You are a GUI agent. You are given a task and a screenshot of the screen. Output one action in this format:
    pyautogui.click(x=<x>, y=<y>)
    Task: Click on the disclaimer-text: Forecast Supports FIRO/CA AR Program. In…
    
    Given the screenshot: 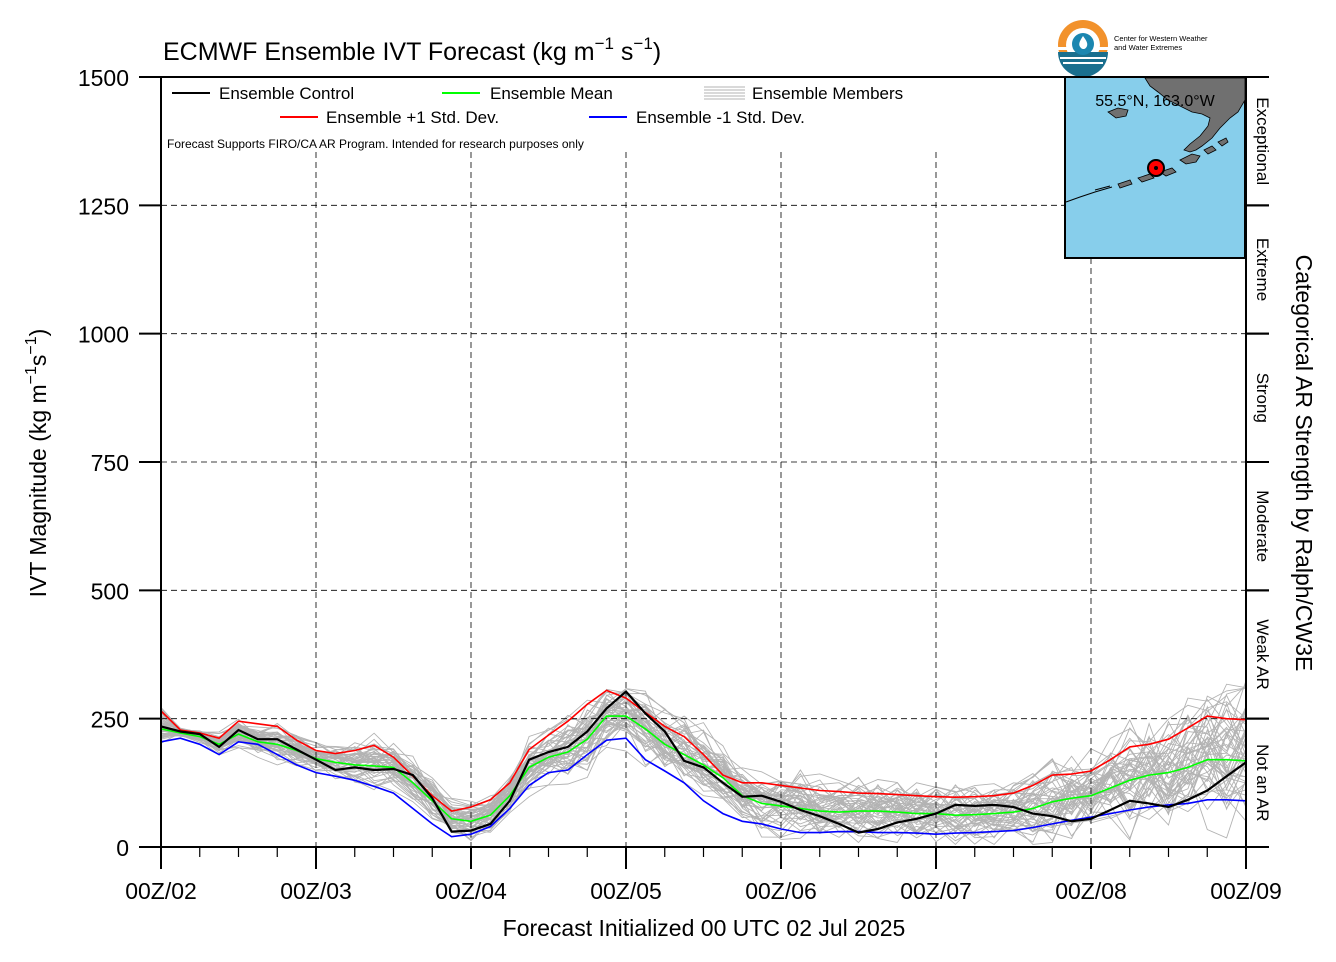 What is the action you would take?
    pyautogui.click(x=375, y=144)
    